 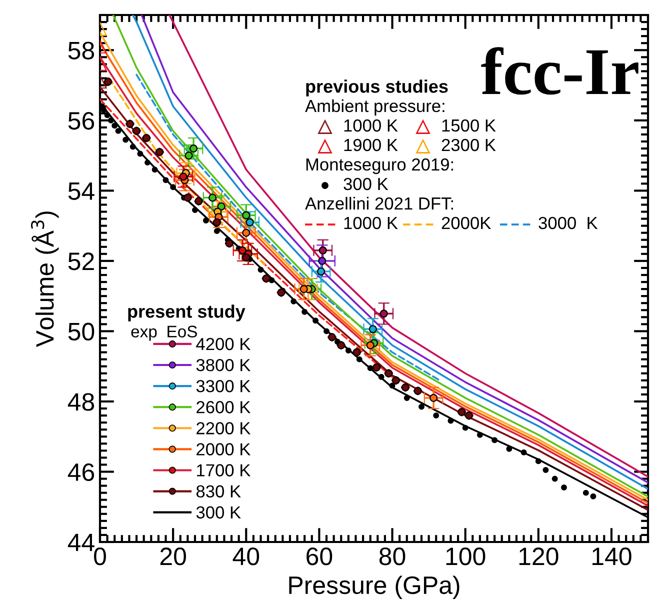 What do you see at coordinates (81, 331) in the screenshot?
I see `y-tick-label: 50` at bounding box center [81, 331].